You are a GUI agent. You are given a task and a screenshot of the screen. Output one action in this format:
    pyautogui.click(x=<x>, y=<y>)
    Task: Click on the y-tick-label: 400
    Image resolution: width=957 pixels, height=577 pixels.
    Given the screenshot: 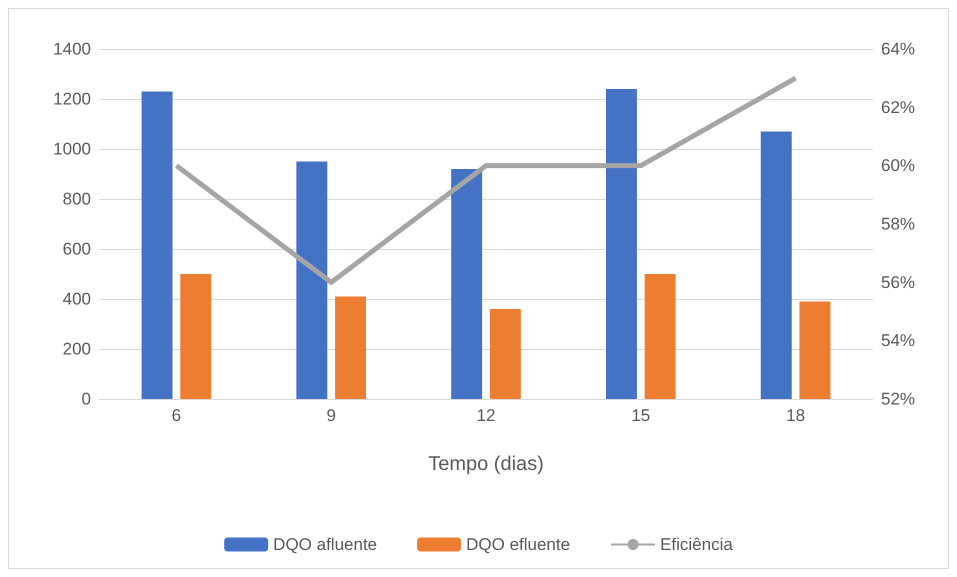 What is the action you would take?
    pyautogui.click(x=76, y=299)
    